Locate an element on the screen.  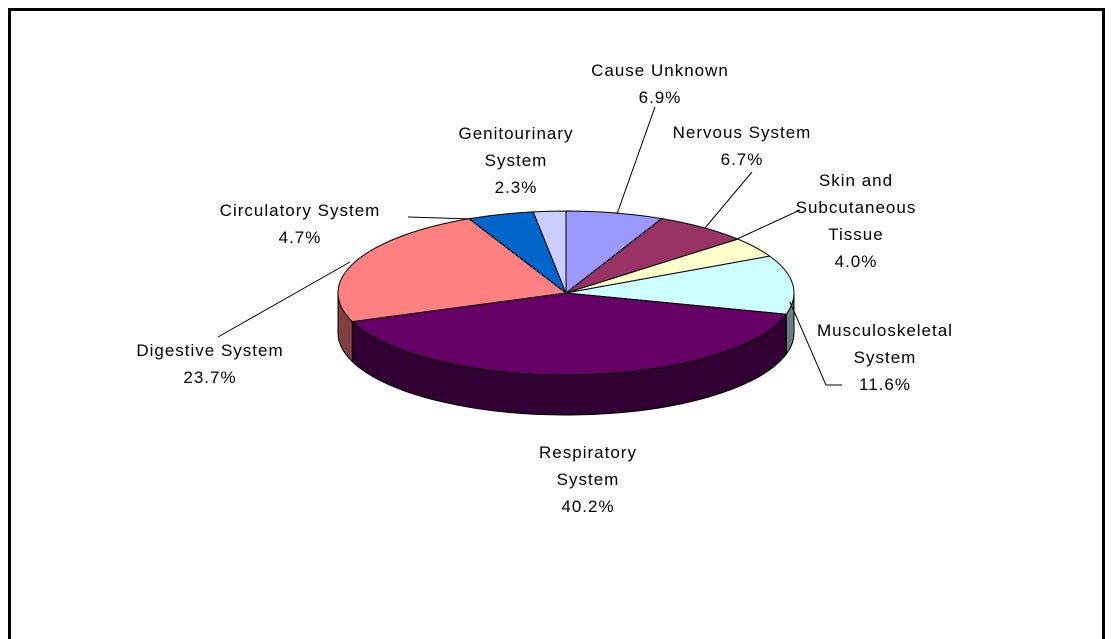
data-label: Musculoskeletal System 11.6% is located at coordinates (885, 357).